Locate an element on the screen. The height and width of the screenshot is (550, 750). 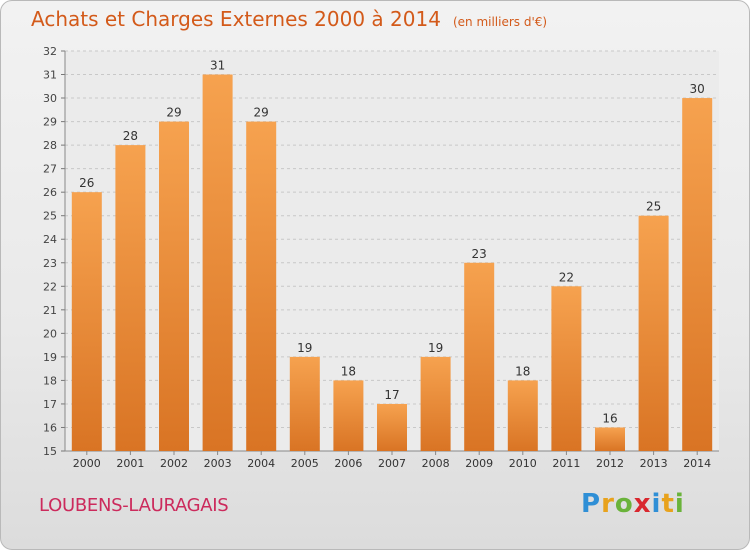
bar-value-label: 23 is located at coordinates (479, 254).